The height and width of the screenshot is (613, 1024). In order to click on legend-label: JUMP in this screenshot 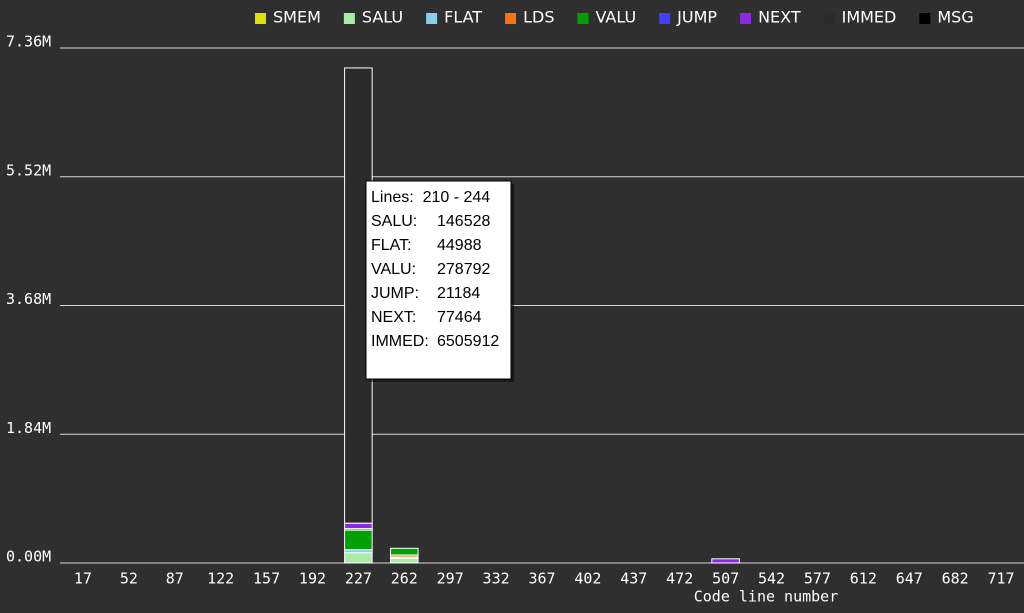, I will do `click(696, 17)`.